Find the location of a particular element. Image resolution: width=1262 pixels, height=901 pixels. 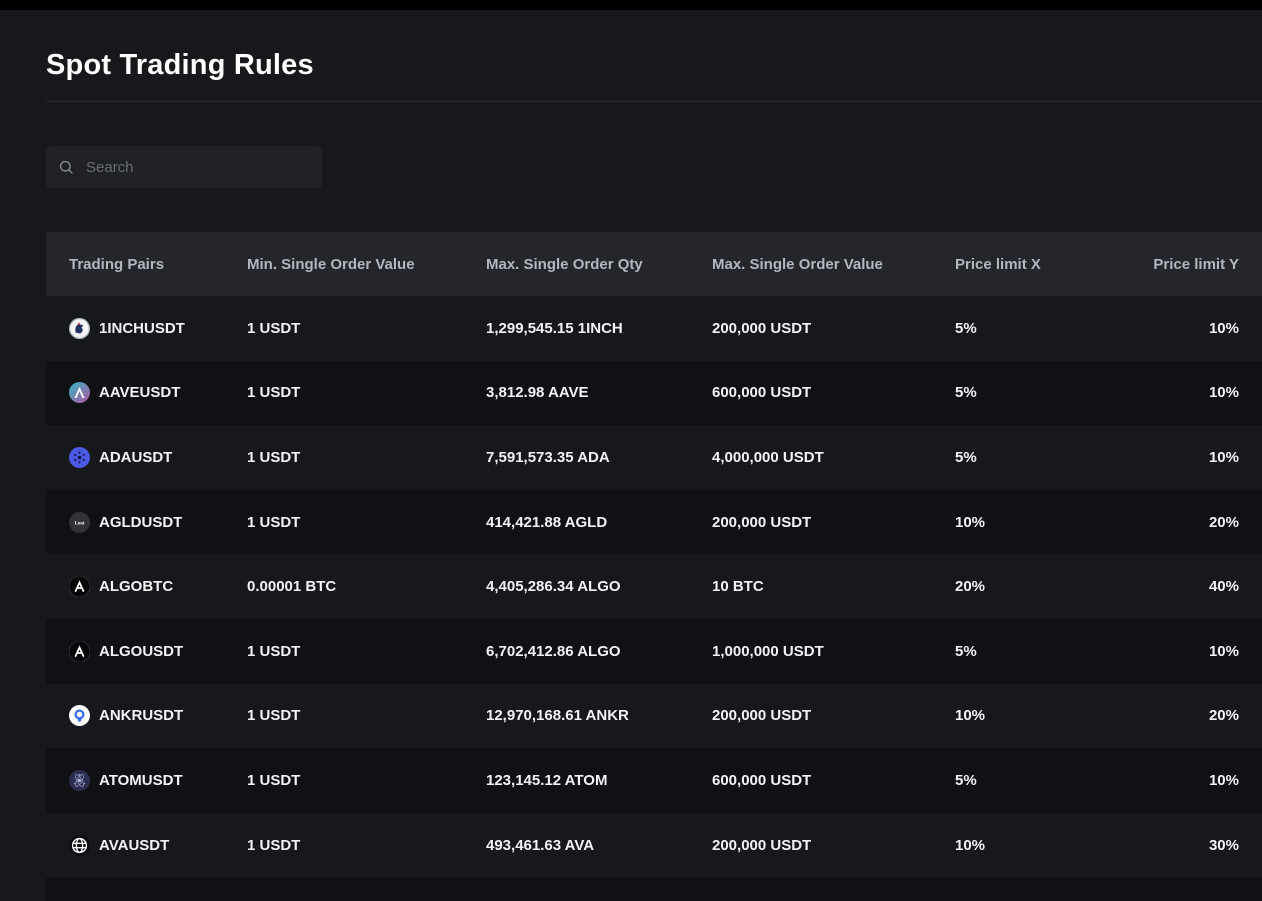

agld-coin-icon: Loot is located at coordinates (79, 522).